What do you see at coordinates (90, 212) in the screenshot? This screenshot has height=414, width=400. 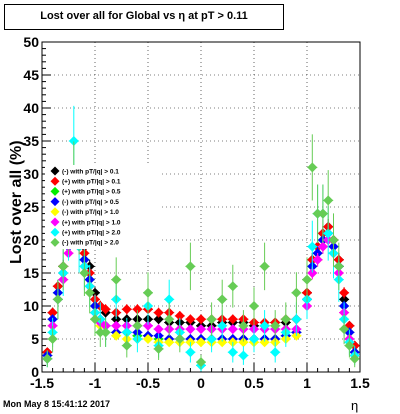 I see `legend-entry: (-) with pT/|q| > 1.0` at bounding box center [90, 212].